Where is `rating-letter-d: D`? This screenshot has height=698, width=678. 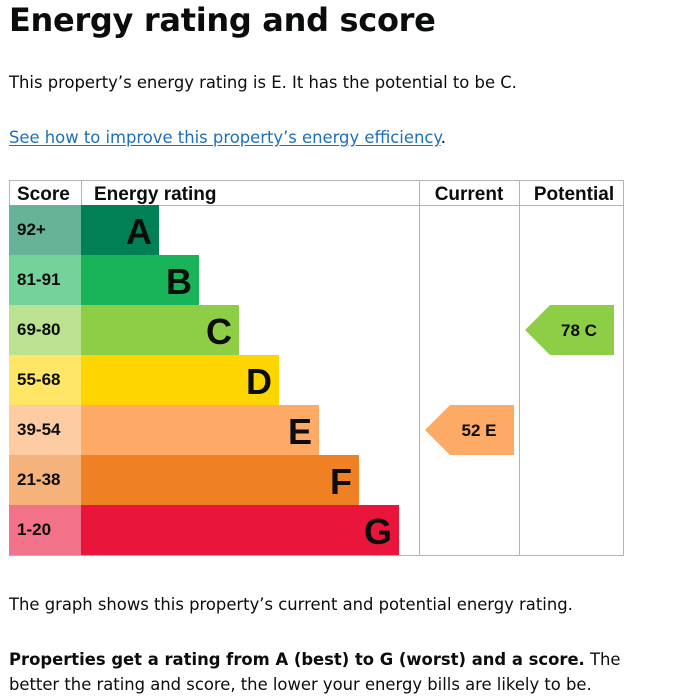
rating-letter-d: D is located at coordinates (259, 381).